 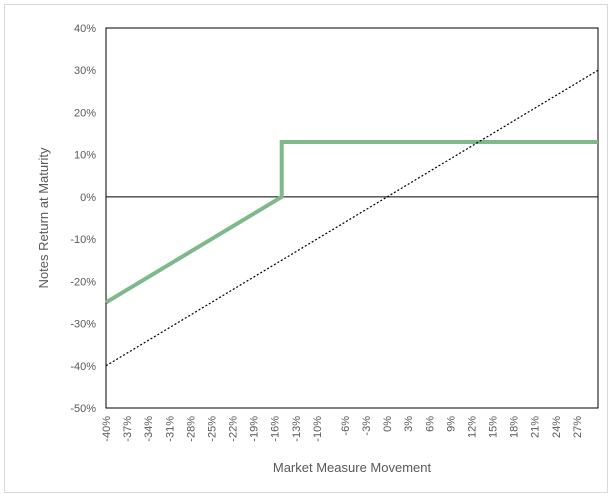 What do you see at coordinates (430, 424) in the screenshot?
I see `x-tick-label: 6%` at bounding box center [430, 424].